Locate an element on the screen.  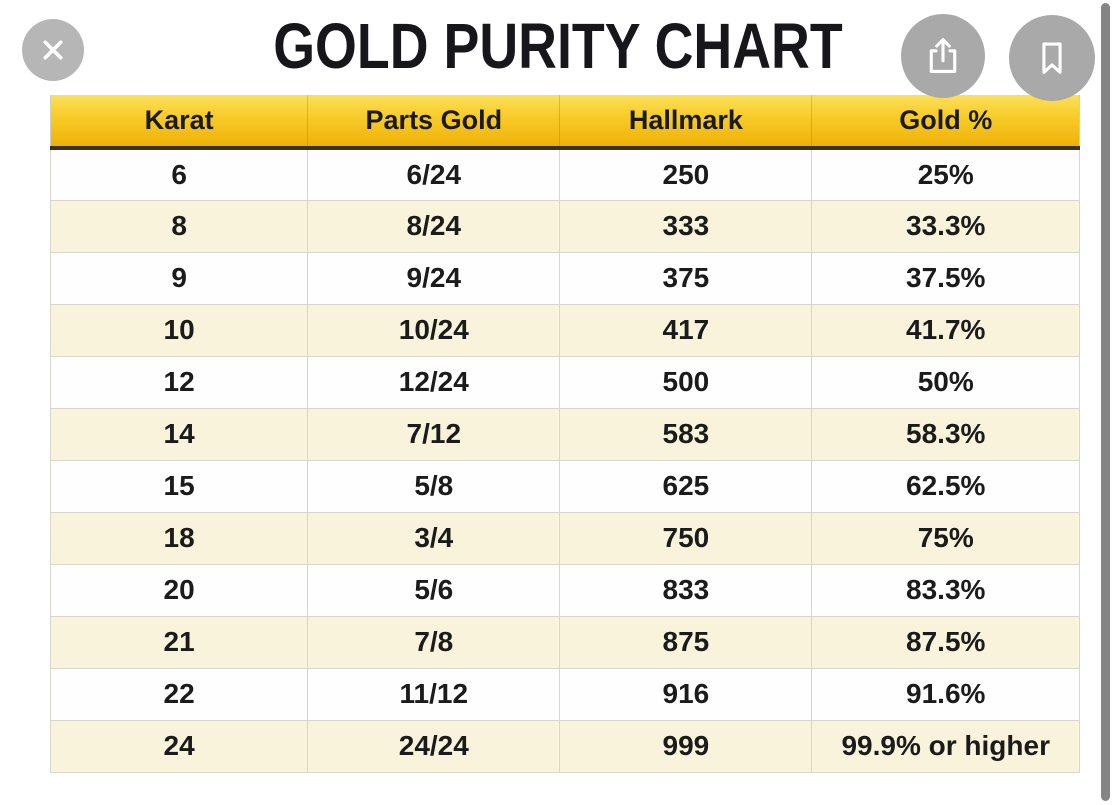
scrollbar-thumb is located at coordinates (1105, 402).